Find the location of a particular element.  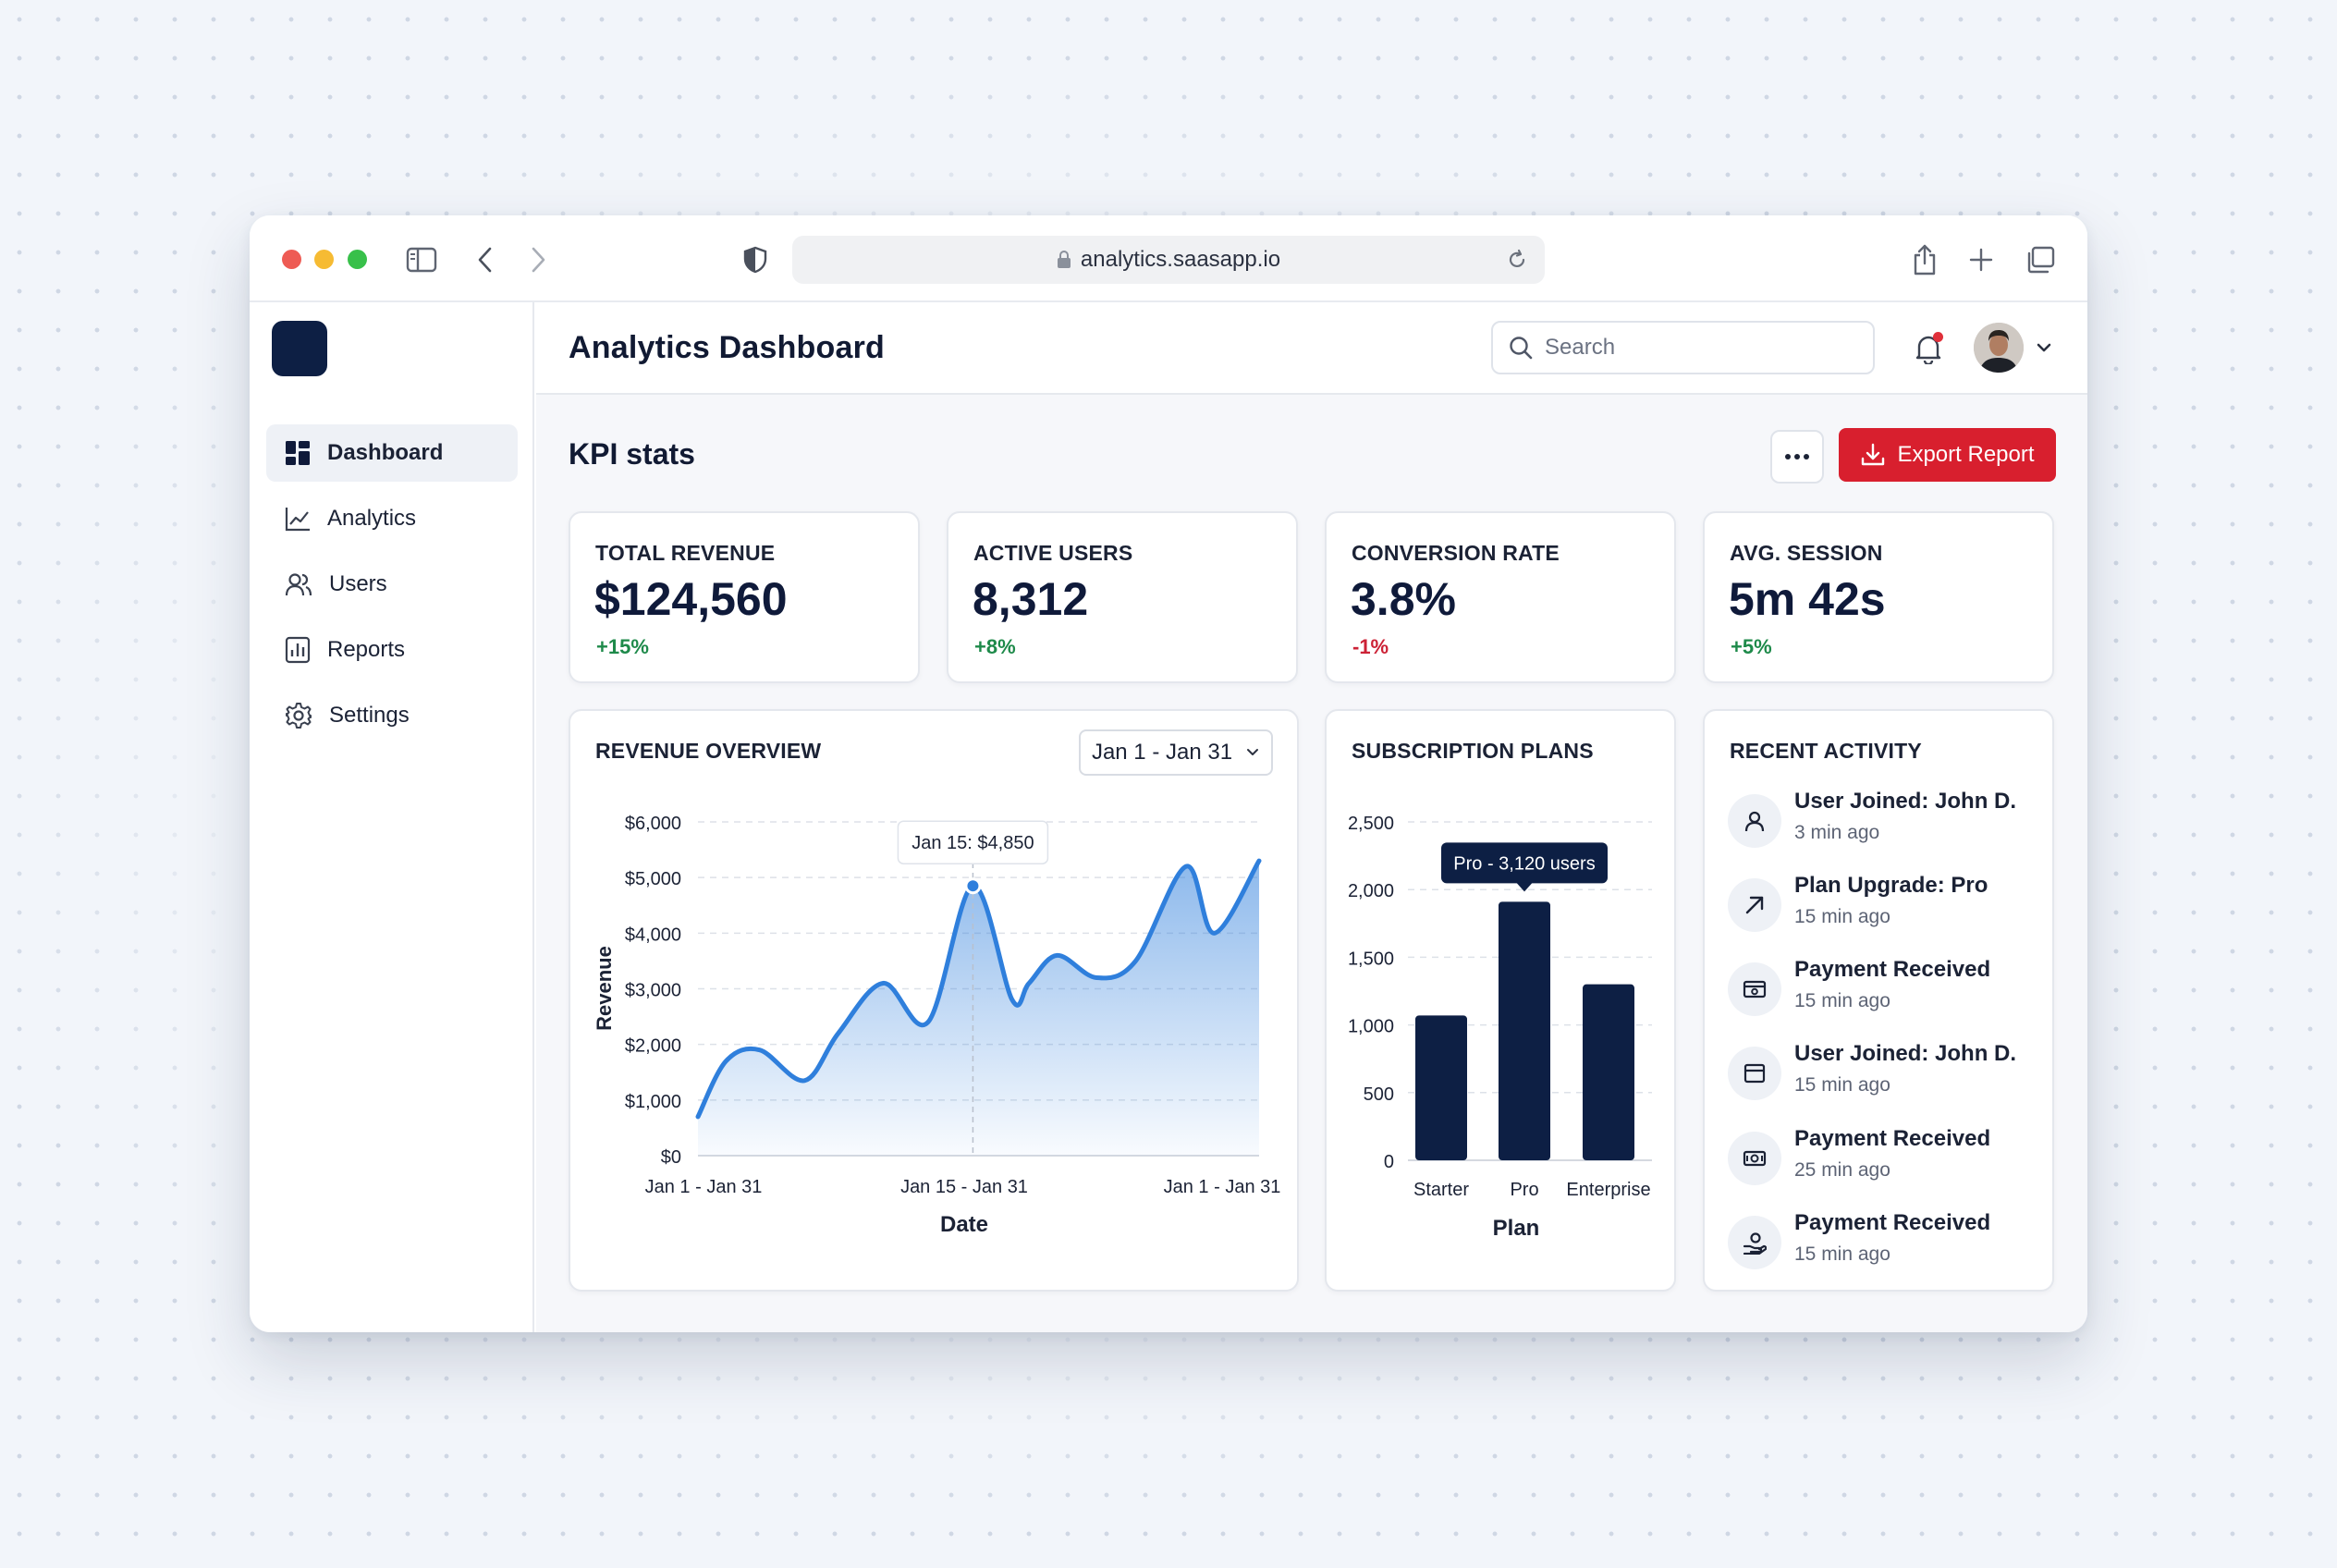

export-label: Export Report is located at coordinates (1966, 455).